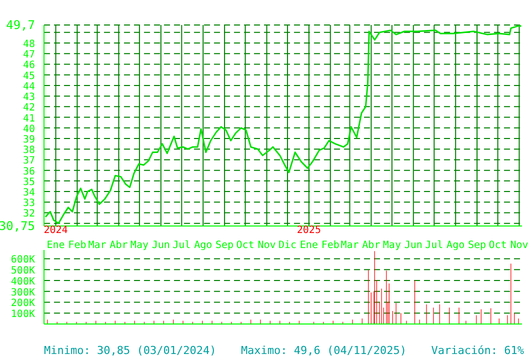  What do you see at coordinates (130, 350) in the screenshot?
I see `text: Minimo: 30,85 (03/01/2024)` at bounding box center [130, 350].